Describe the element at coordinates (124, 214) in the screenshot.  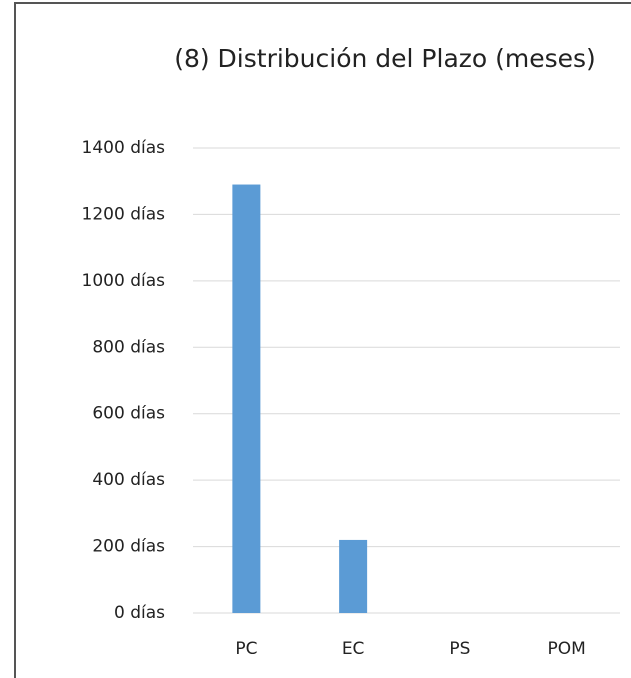
I see `y-tick-label: 1200 días` at that location.